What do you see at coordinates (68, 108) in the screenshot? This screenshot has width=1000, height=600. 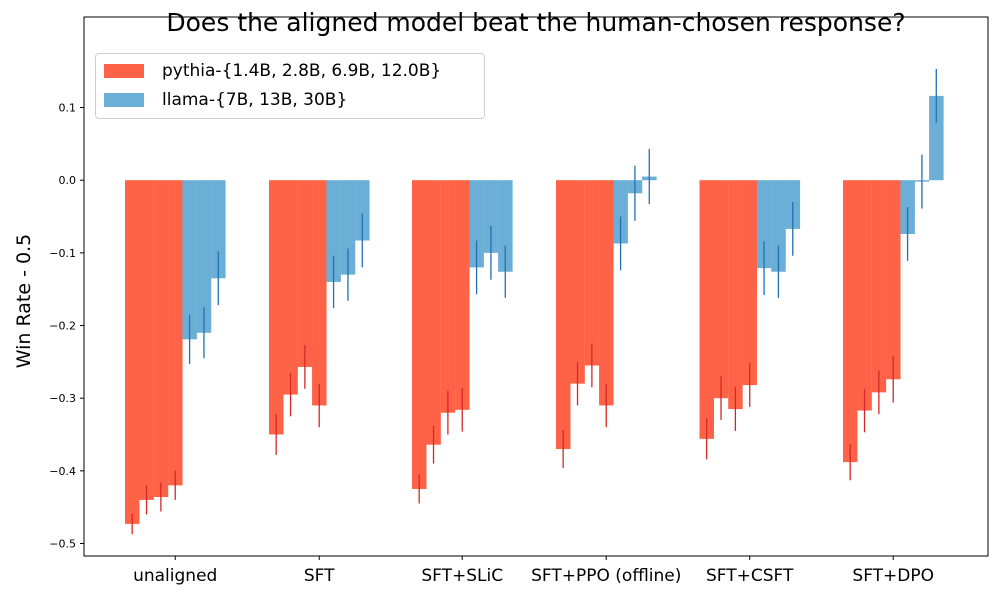 I see `y-tick-label: 0.1` at bounding box center [68, 108].